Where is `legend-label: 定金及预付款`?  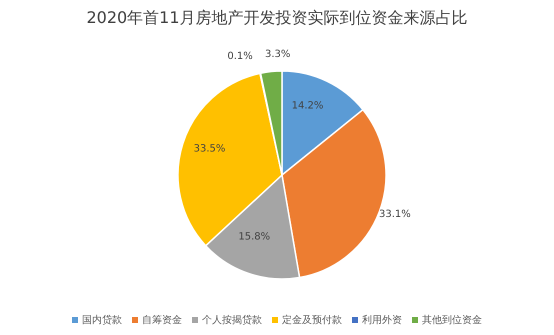
legend-label: 定金及预付款 is located at coordinates (311, 320).